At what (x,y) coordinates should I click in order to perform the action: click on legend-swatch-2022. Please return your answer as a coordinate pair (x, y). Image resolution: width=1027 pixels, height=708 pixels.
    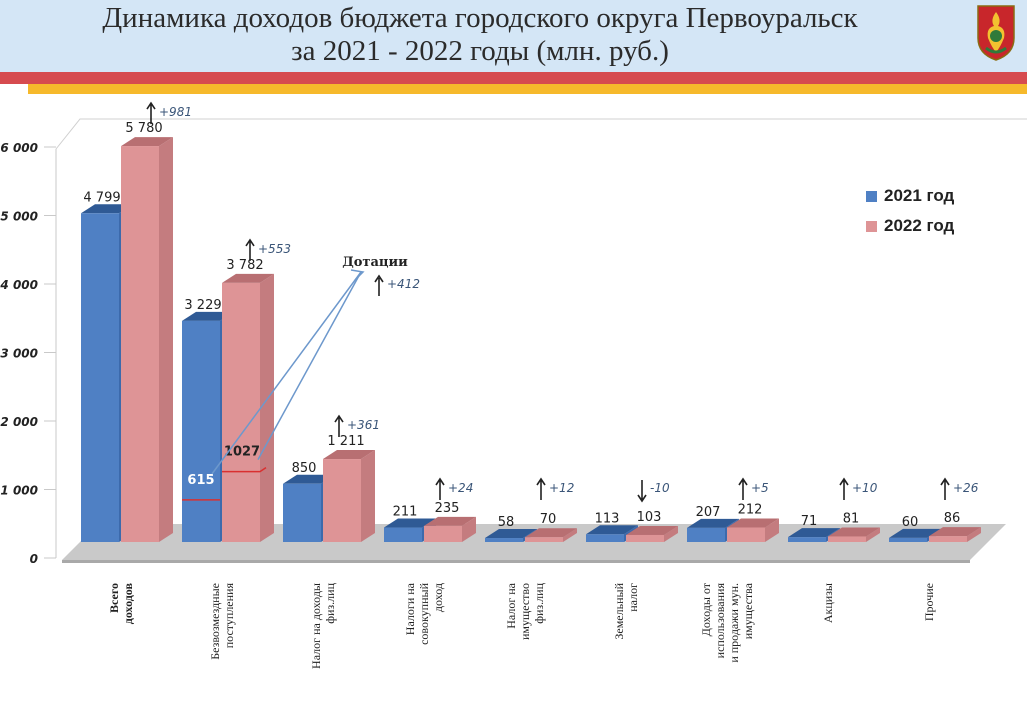
    Looking at the image, I should click on (871, 226).